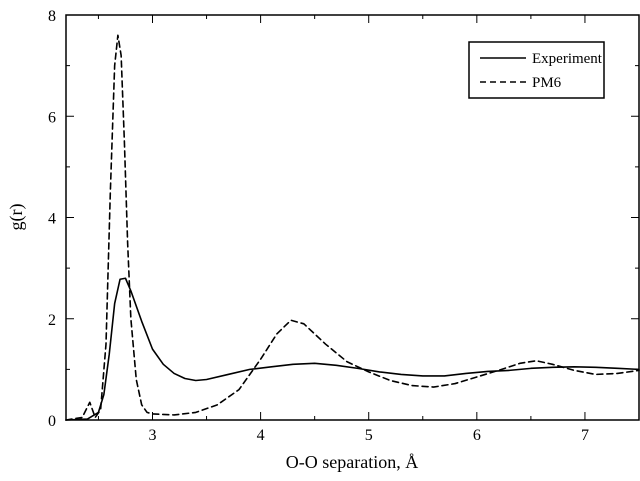 This screenshot has width=640, height=481. Describe the element at coordinates (52, 16) in the screenshot. I see `y-tick-label: 8` at that location.